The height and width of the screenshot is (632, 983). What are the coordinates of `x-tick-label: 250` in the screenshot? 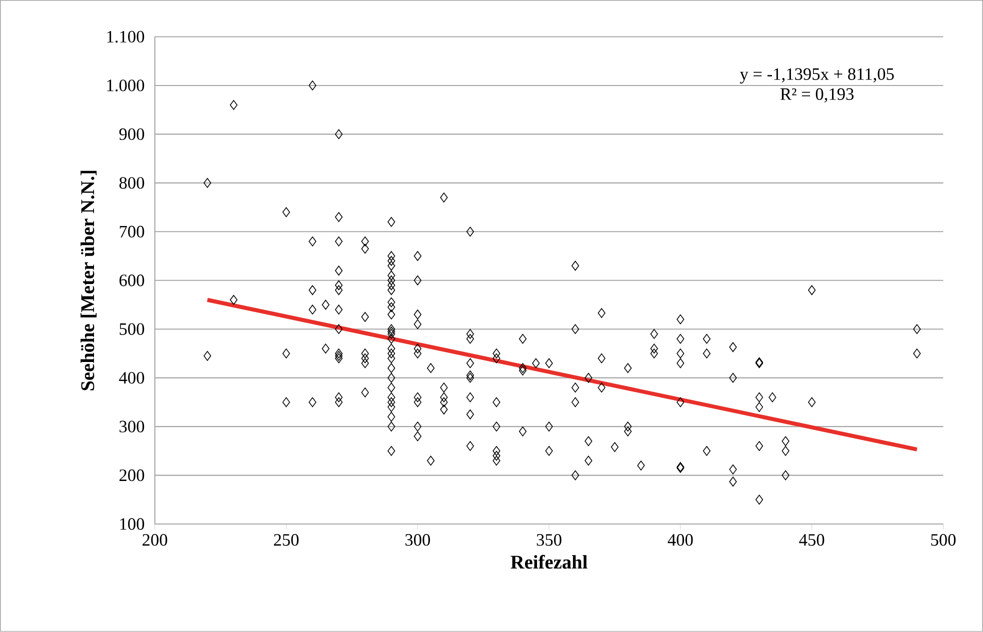 It's located at (286, 540).